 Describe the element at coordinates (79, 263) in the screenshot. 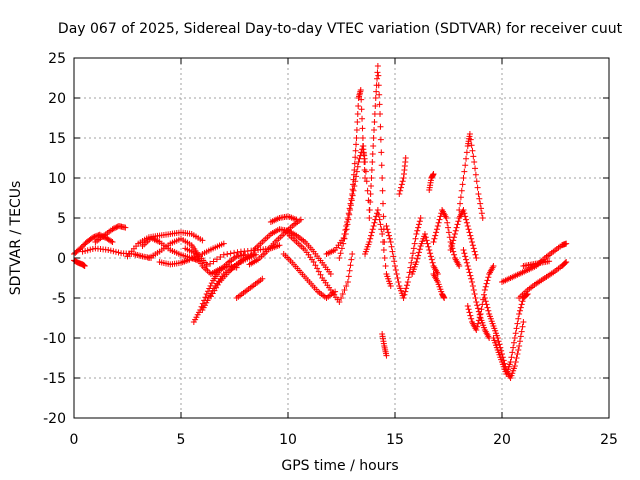

I see `series-sat-b` at that location.